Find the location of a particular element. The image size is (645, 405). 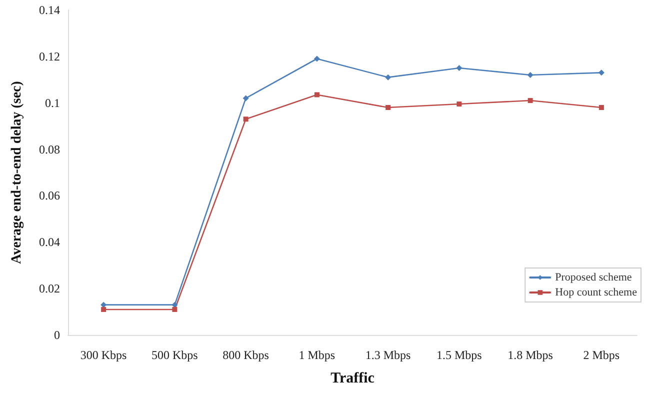

y-tick-label: 0 is located at coordinates (57, 335).